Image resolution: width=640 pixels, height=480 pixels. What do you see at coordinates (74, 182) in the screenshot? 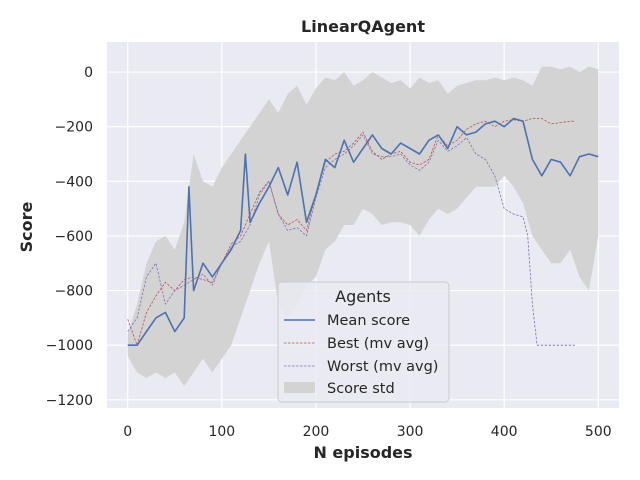
I see `y-tick-label: −400` at bounding box center [74, 182].